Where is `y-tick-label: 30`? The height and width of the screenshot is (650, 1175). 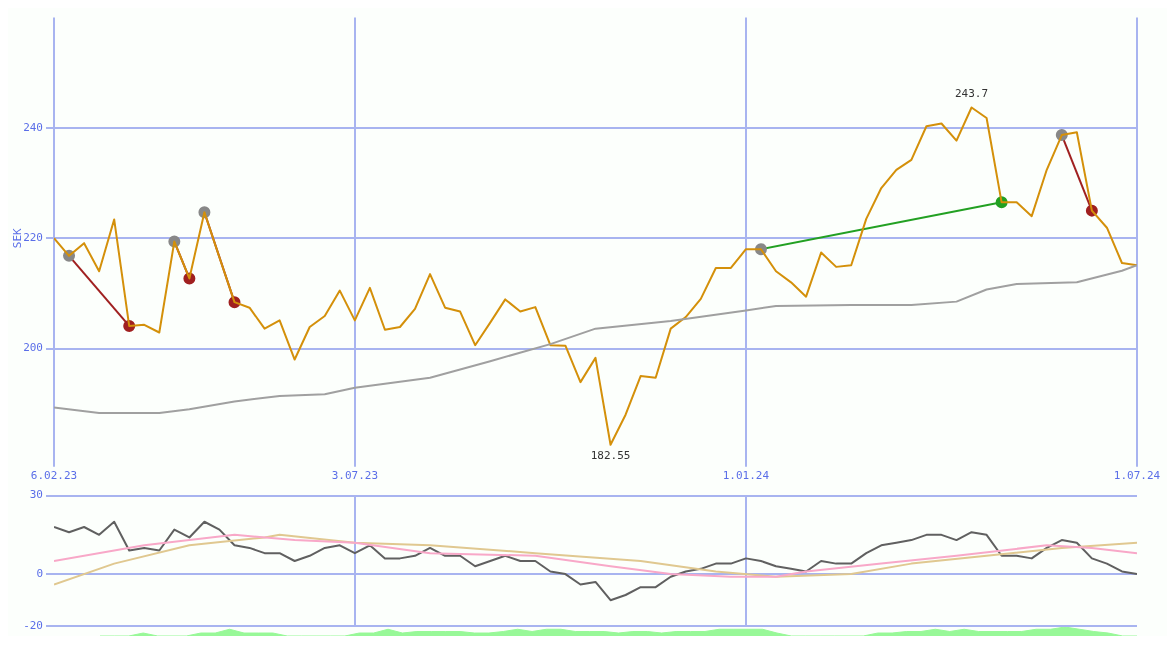
y-tick-label: 30 is located at coordinates (36, 495).